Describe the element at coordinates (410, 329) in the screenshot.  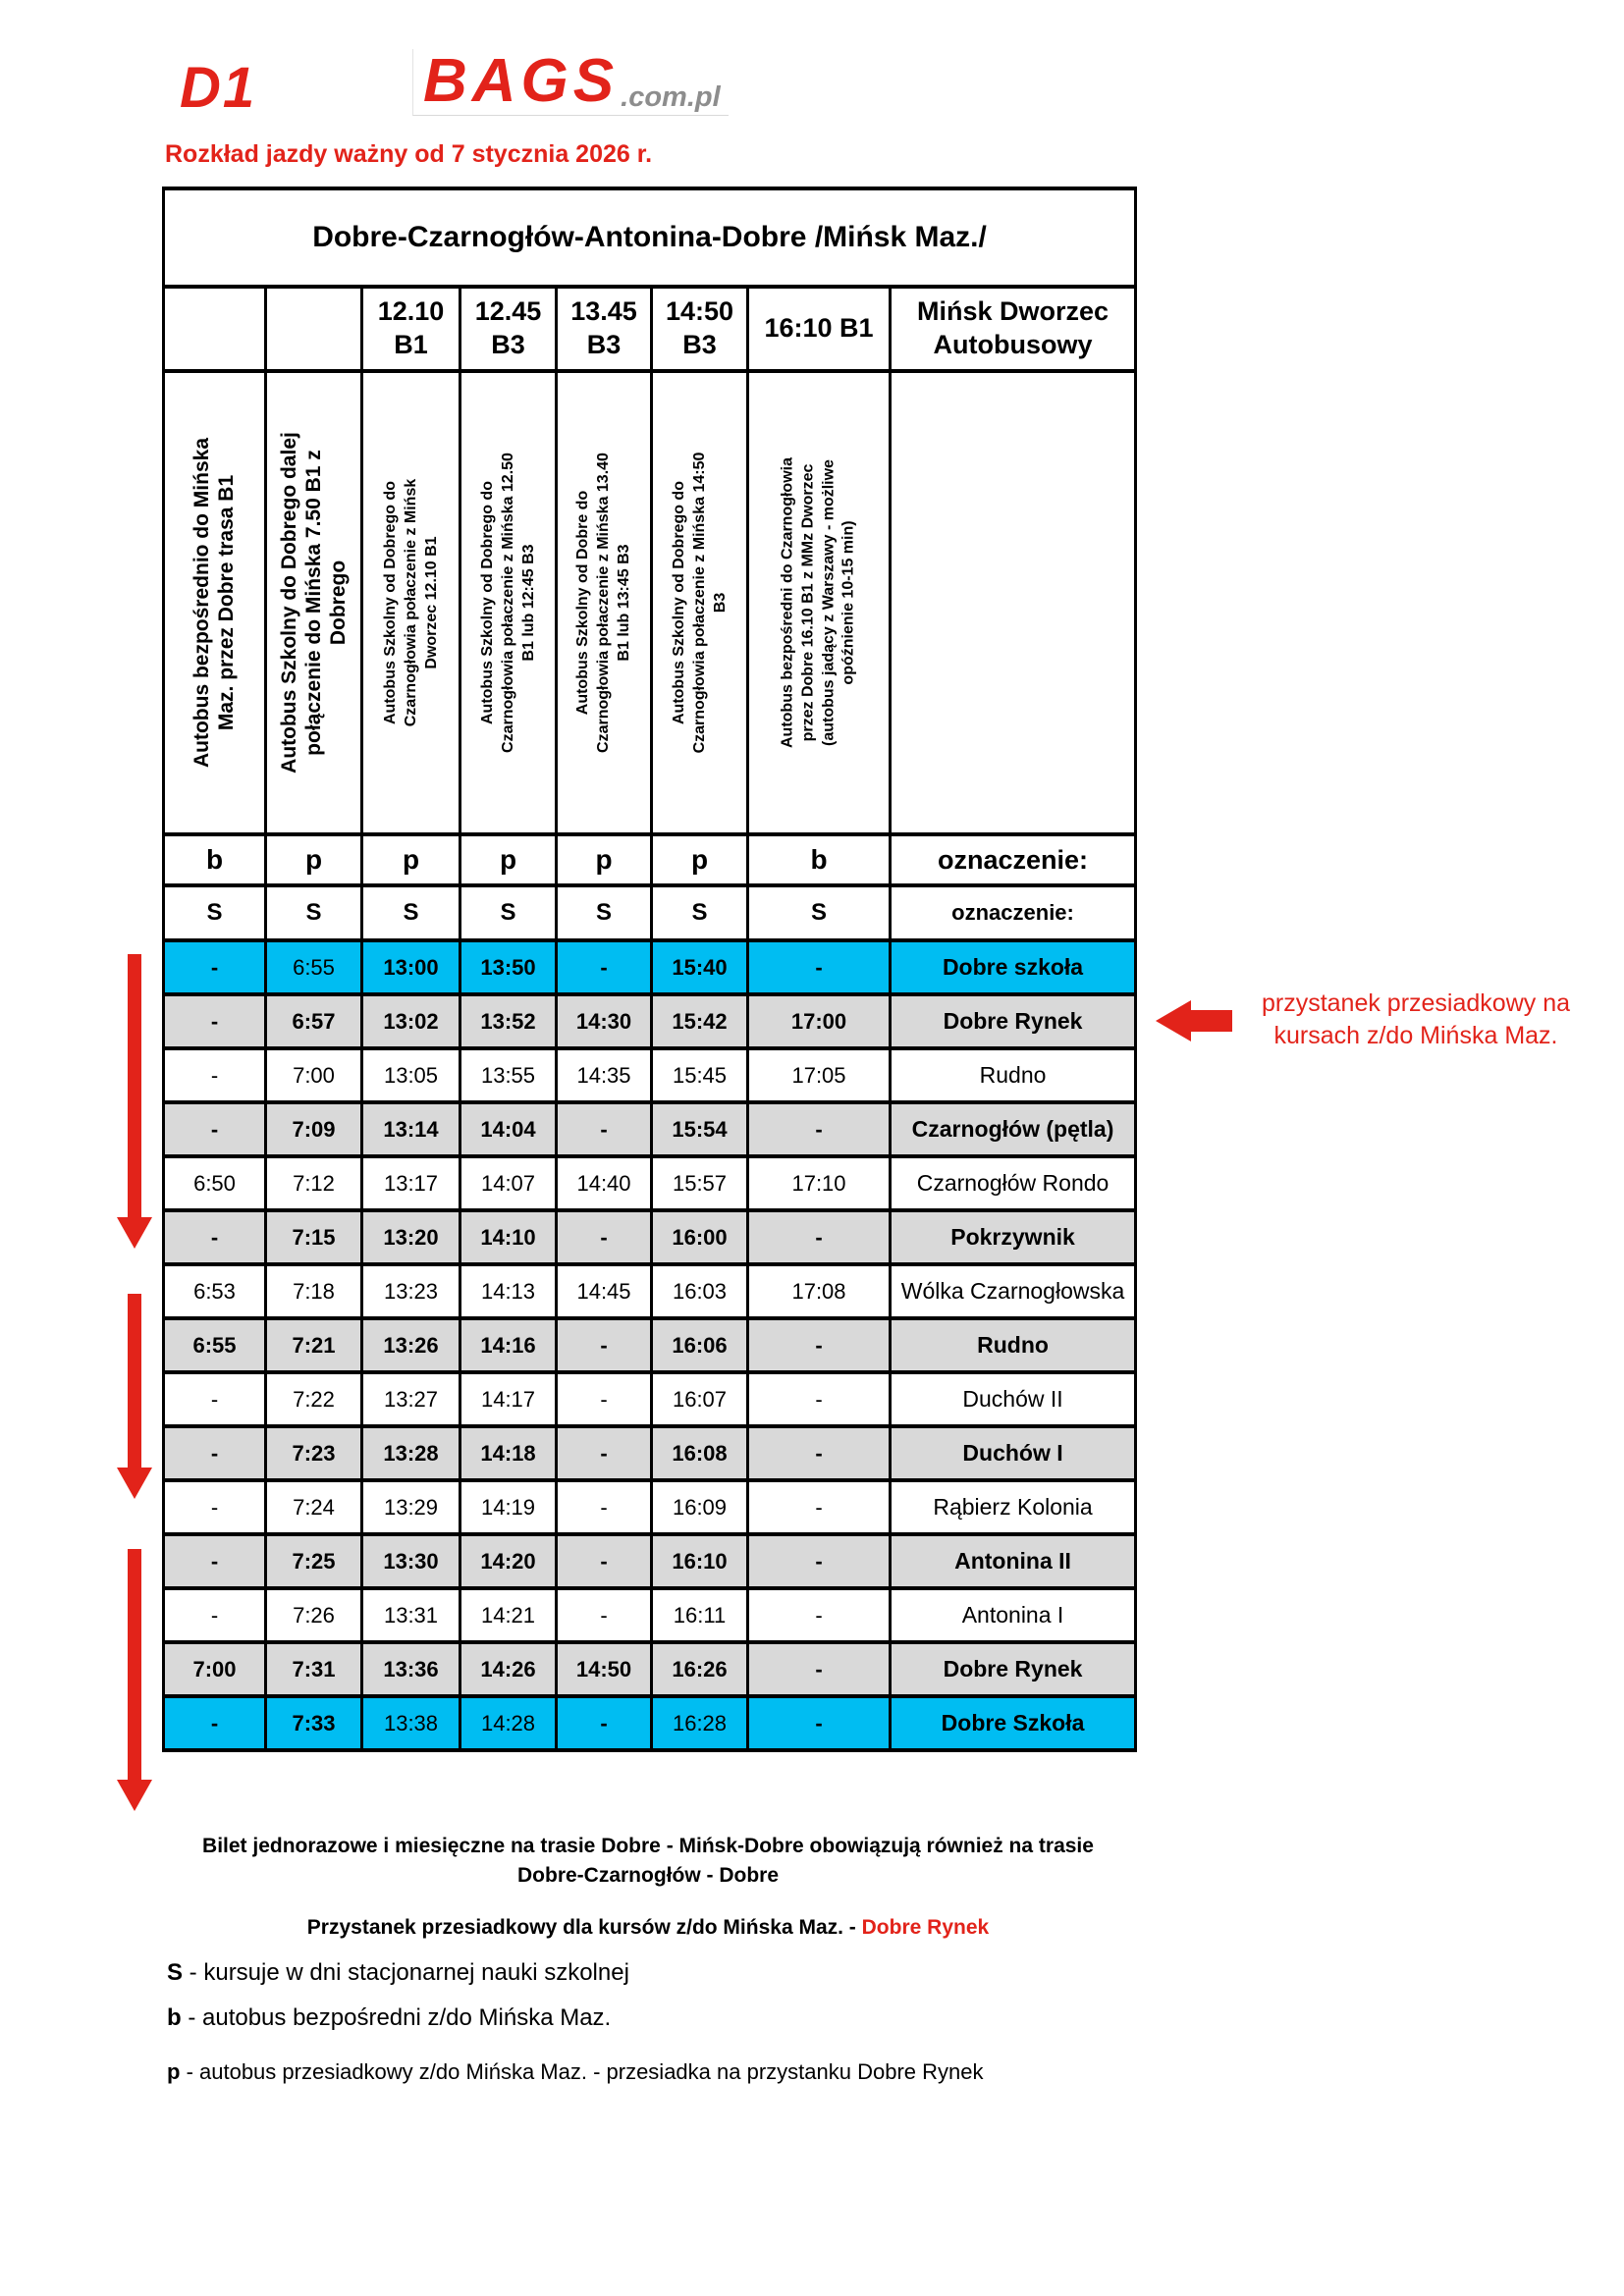
I see `departure-time-header: 12.10 B1` at that location.